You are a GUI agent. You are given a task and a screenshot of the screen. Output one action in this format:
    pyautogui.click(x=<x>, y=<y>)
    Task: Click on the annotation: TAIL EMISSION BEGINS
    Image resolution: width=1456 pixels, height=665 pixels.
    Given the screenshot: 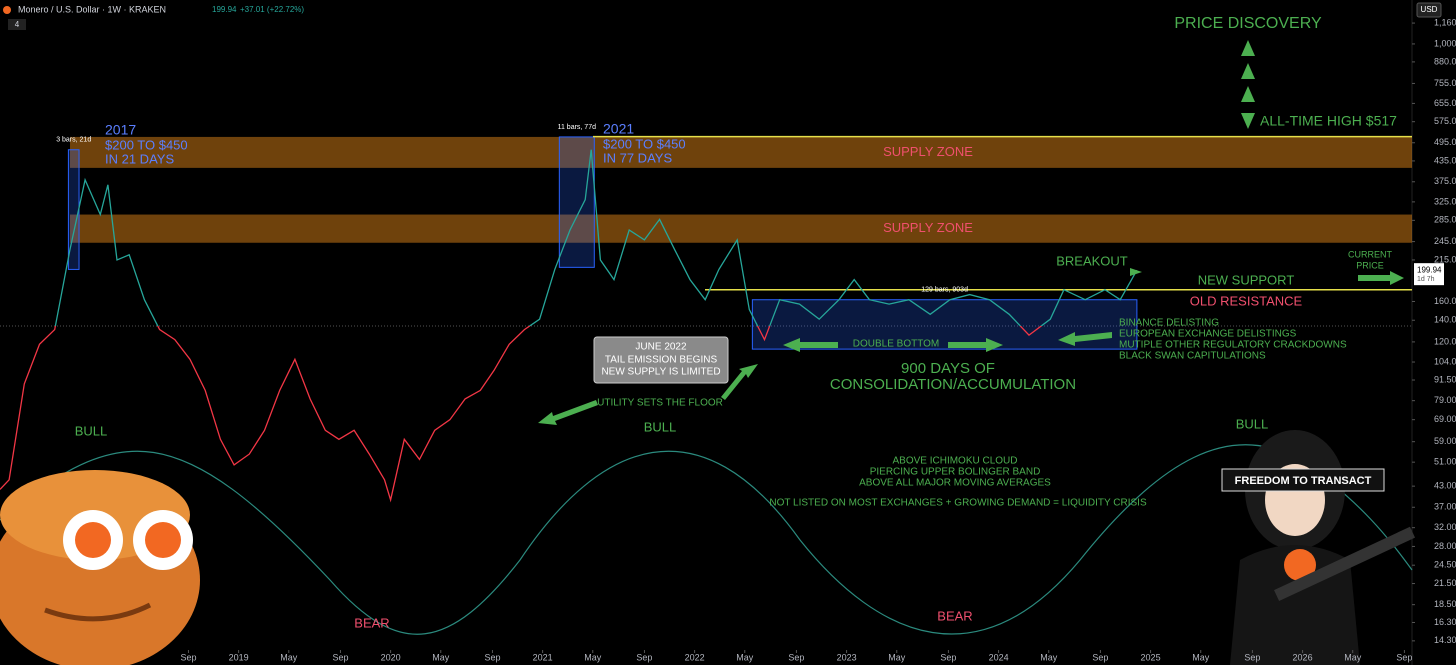 What is the action you would take?
    pyautogui.click(x=661, y=360)
    